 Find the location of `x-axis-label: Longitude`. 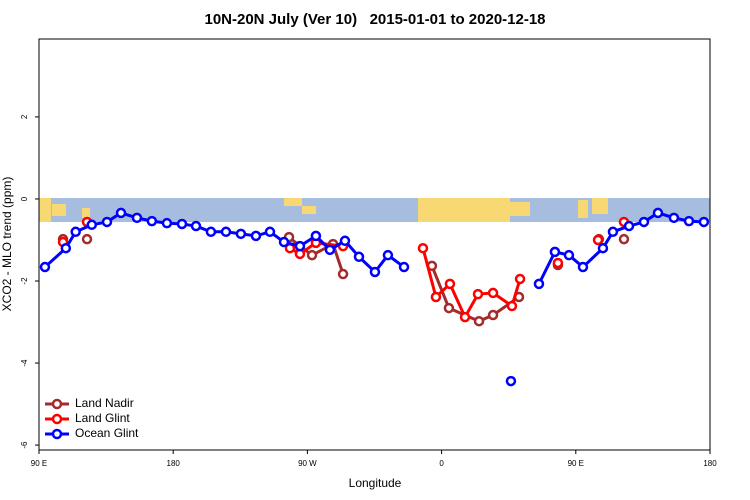

x-axis-label: Longitude is located at coordinates (375, 483).